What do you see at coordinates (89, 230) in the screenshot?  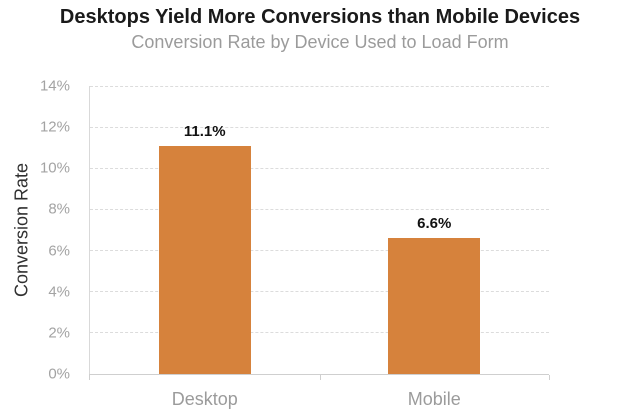 I see `y-axis-line` at bounding box center [89, 230].